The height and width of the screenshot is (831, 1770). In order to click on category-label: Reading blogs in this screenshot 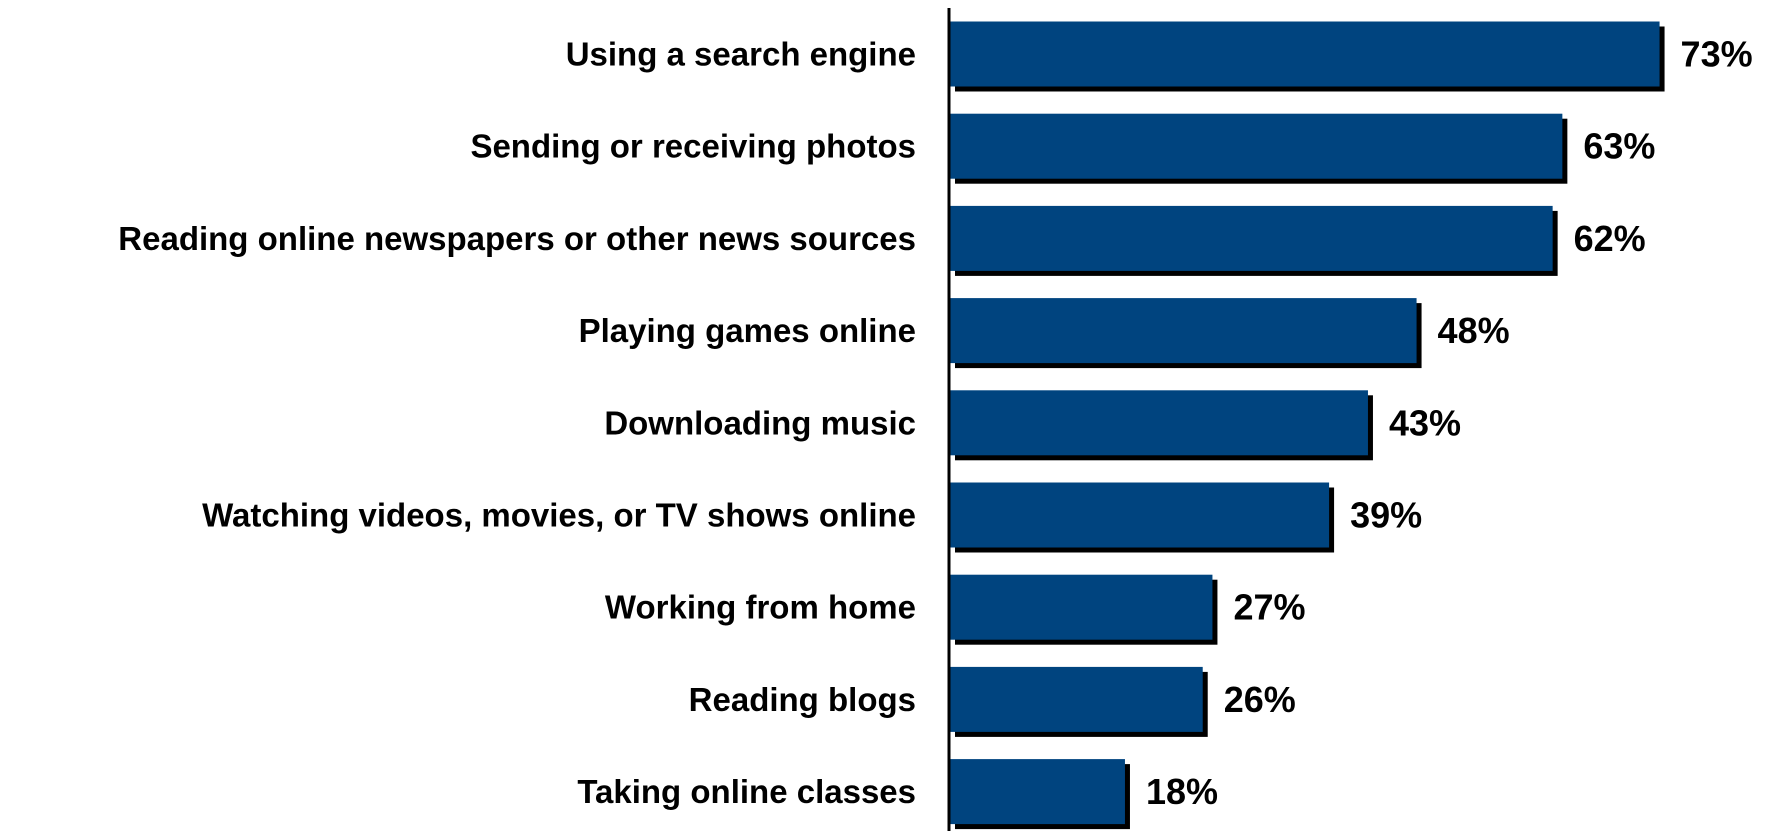, I will do `click(802, 699)`.